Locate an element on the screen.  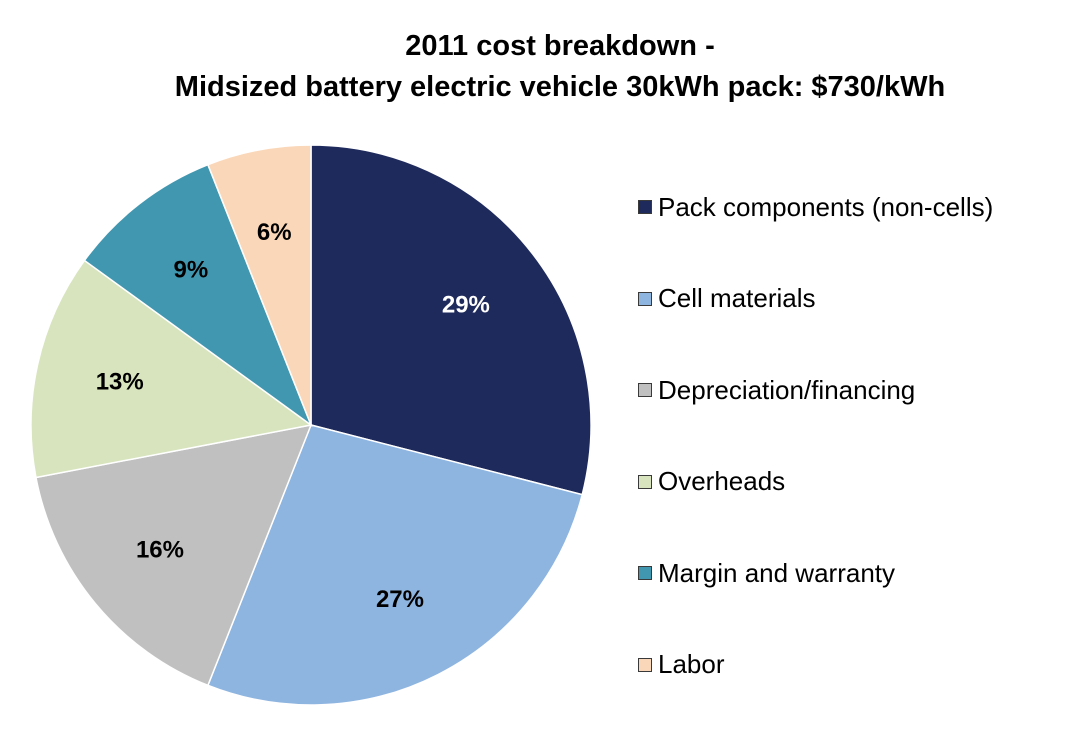
legend-item-pack-components: Pack components (non-cells) is located at coordinates (815, 207).